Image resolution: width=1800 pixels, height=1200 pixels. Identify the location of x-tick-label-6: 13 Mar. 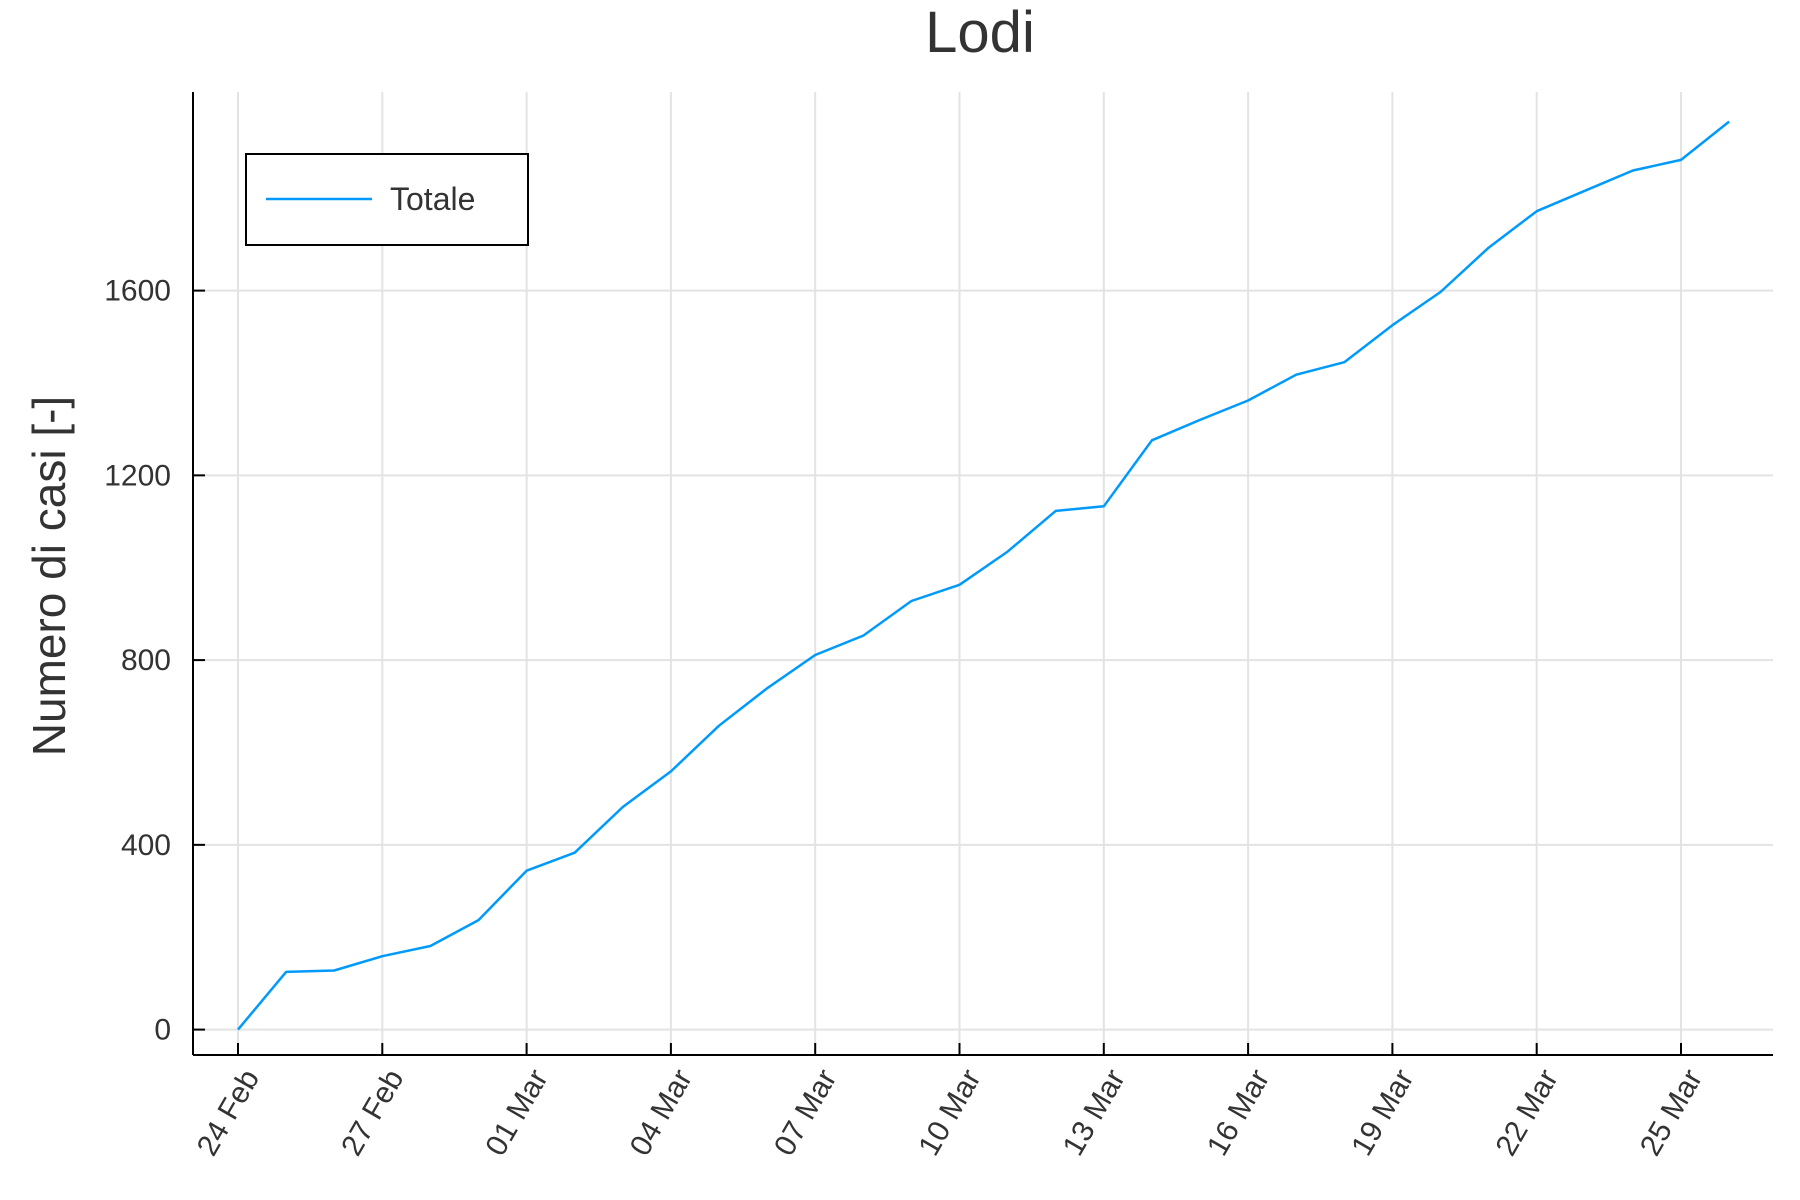
(1094, 1112).